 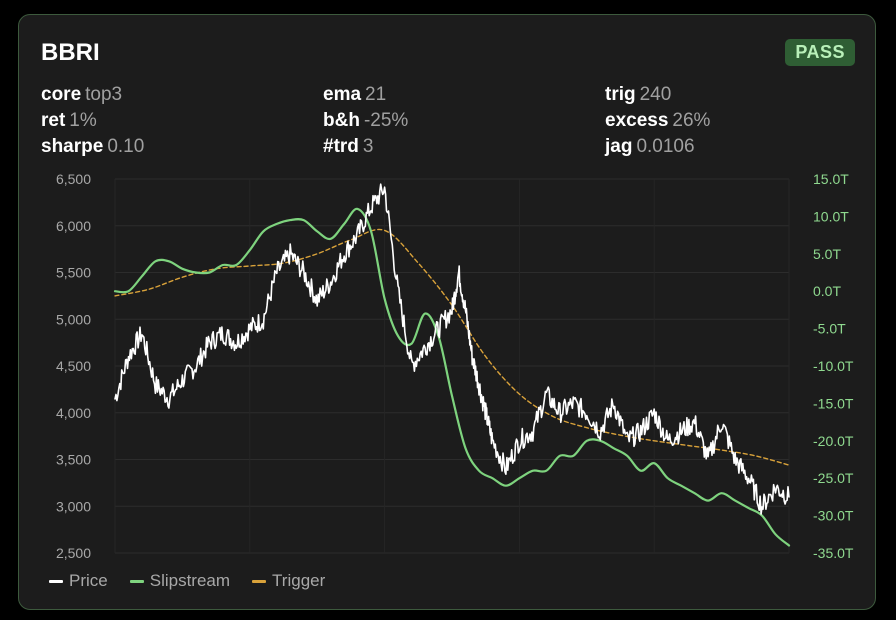 I want to click on stat-key: ema, so click(x=342, y=94).